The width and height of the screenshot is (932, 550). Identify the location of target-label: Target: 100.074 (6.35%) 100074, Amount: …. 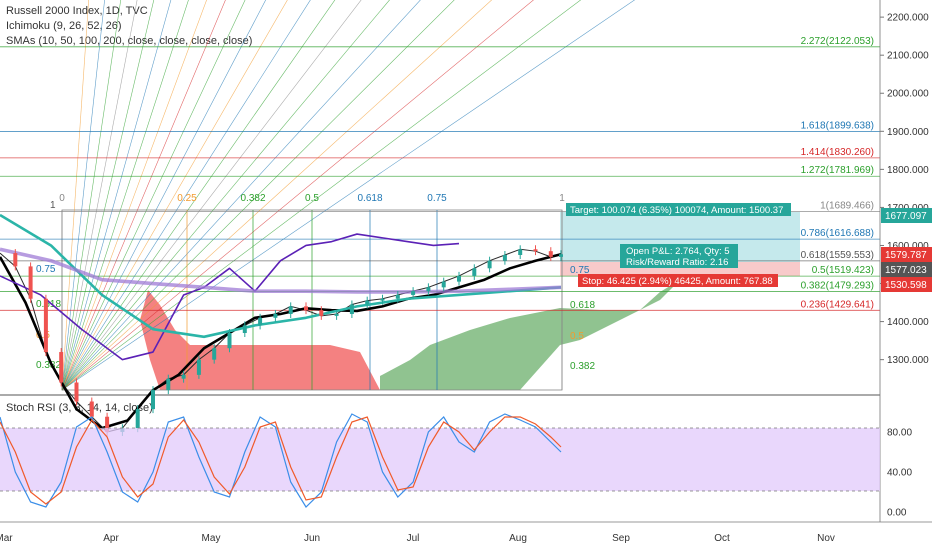
(676, 210).